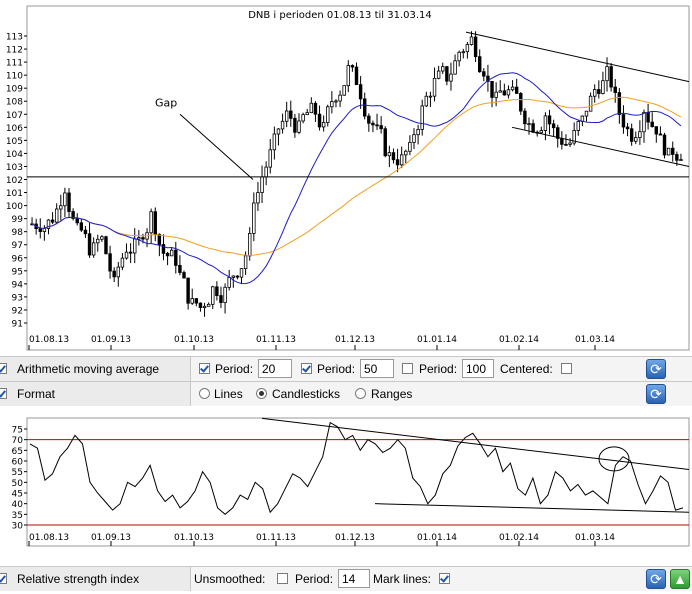  What do you see at coordinates (402, 579) in the screenshot?
I see `mark-lines-label: Mark lines:` at bounding box center [402, 579].